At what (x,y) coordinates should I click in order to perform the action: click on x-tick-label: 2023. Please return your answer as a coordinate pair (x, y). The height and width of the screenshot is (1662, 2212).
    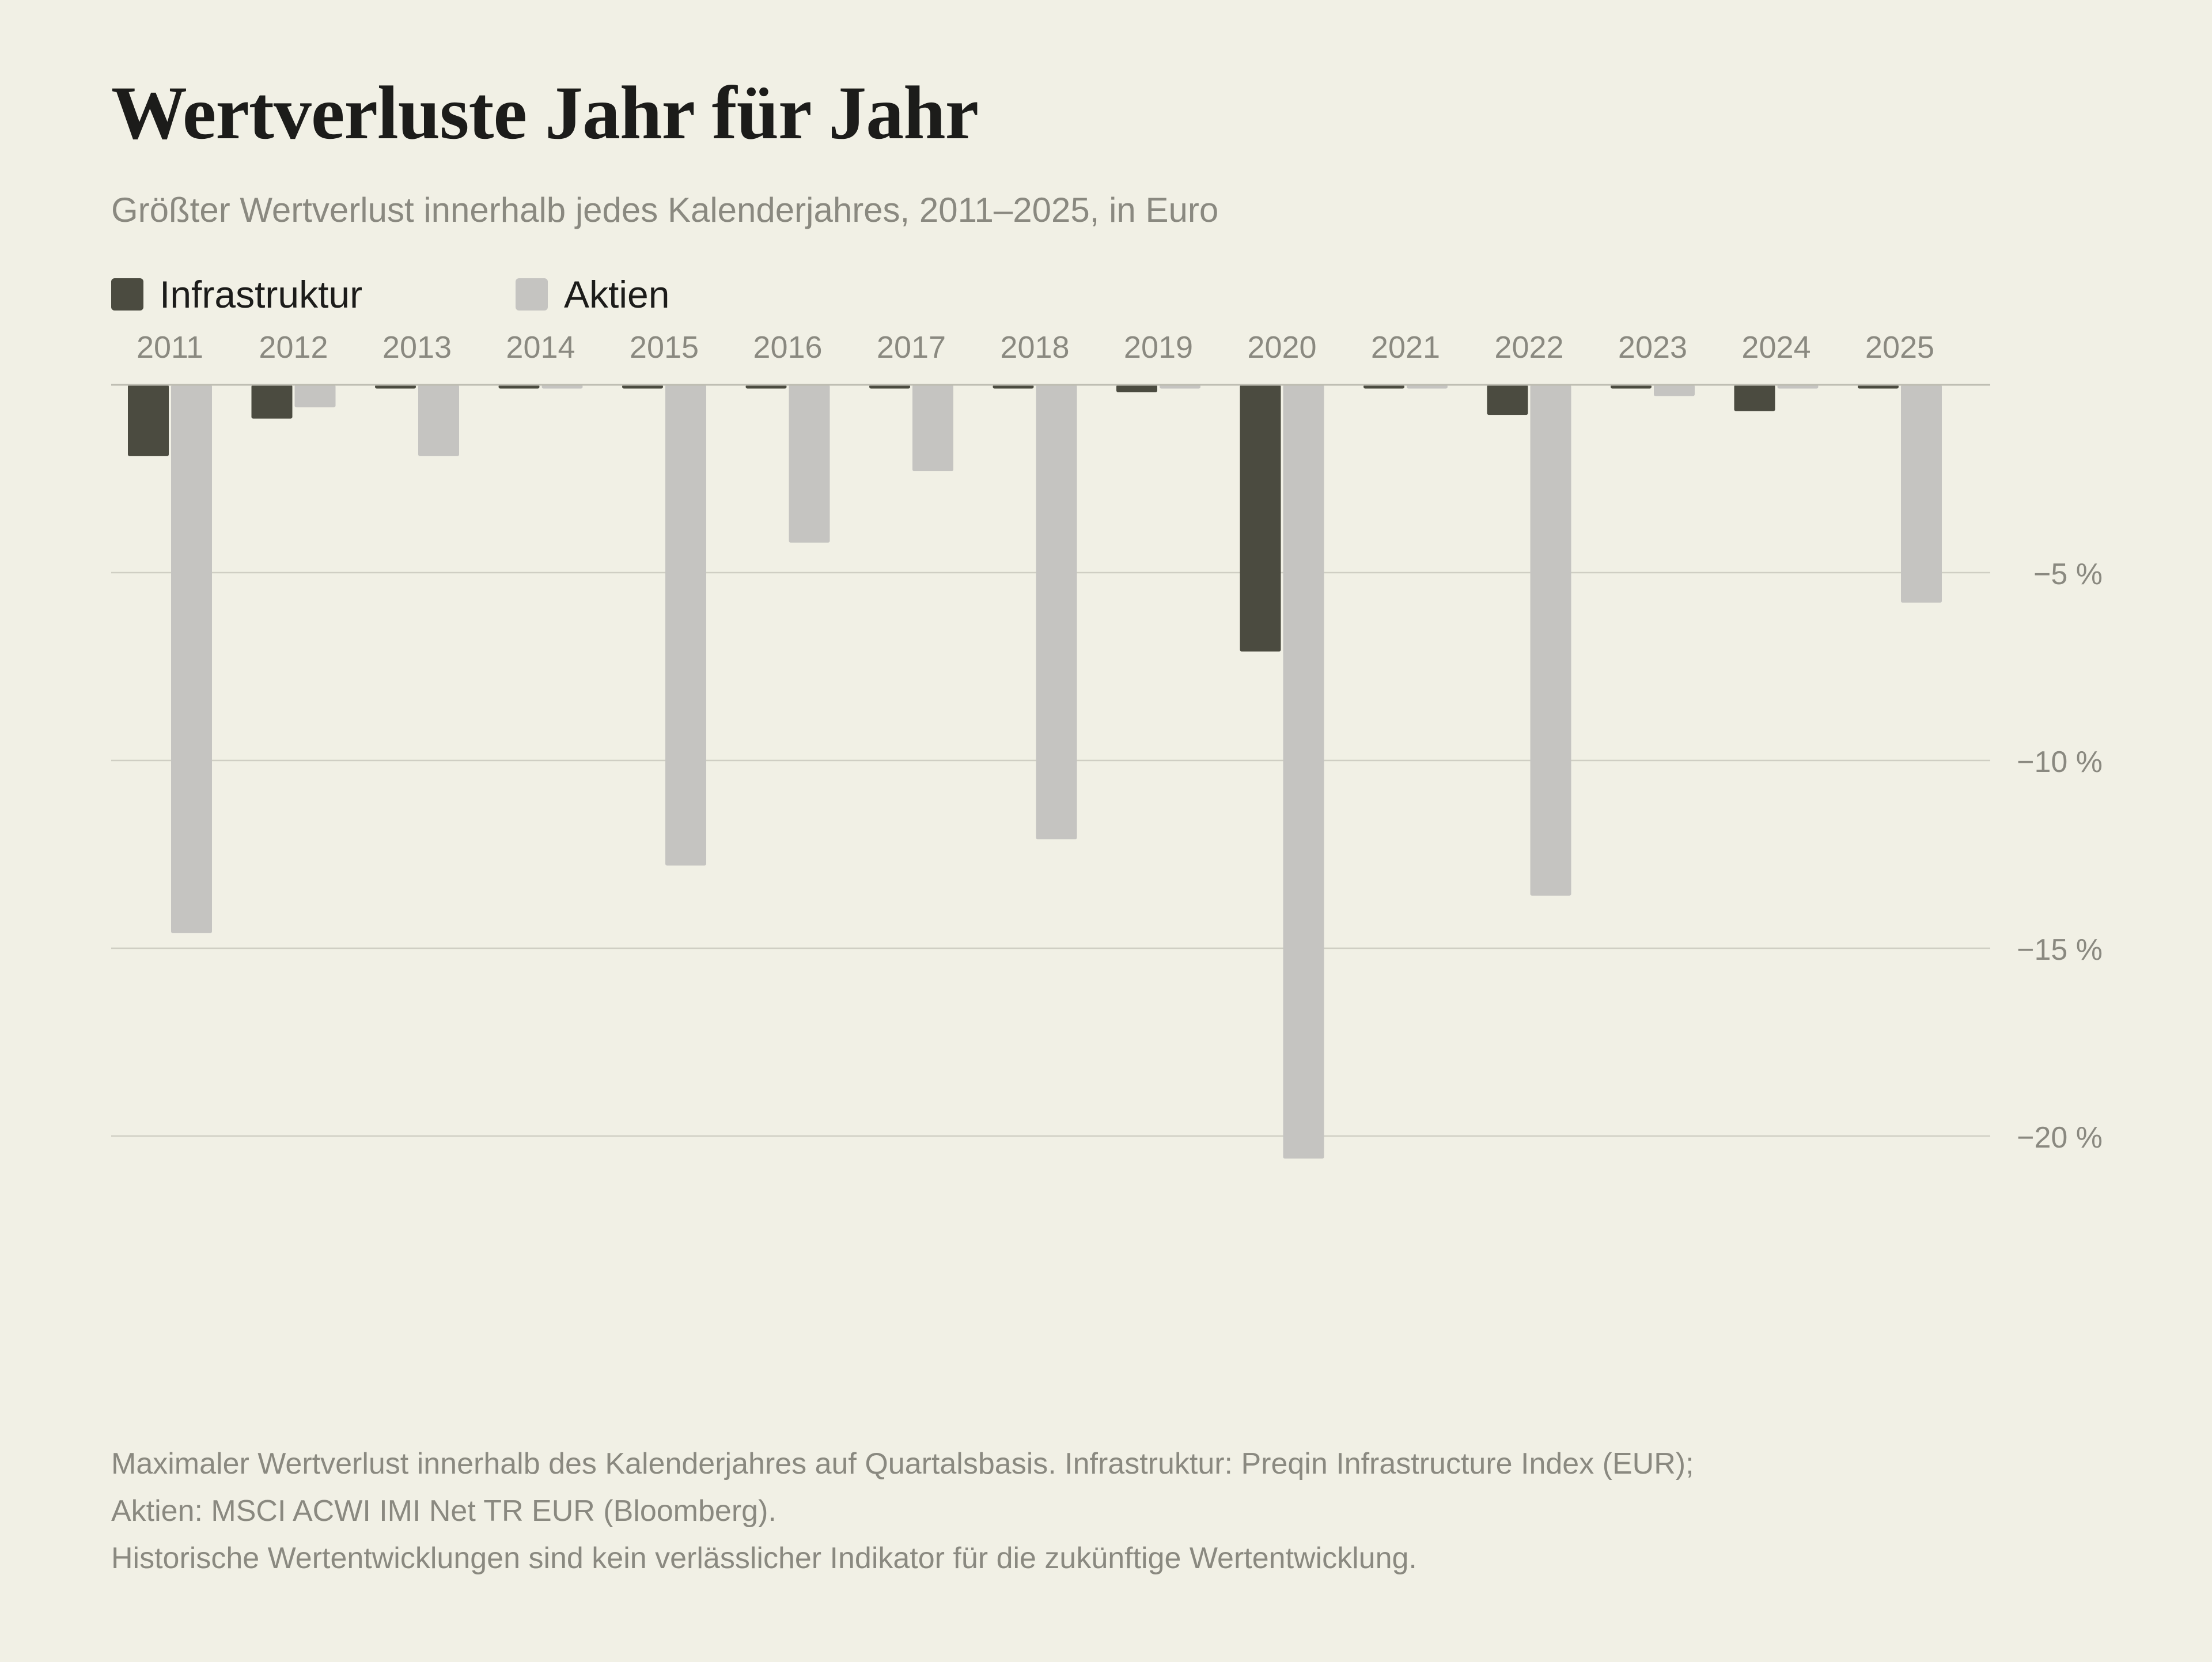
    Looking at the image, I should click on (1652, 348).